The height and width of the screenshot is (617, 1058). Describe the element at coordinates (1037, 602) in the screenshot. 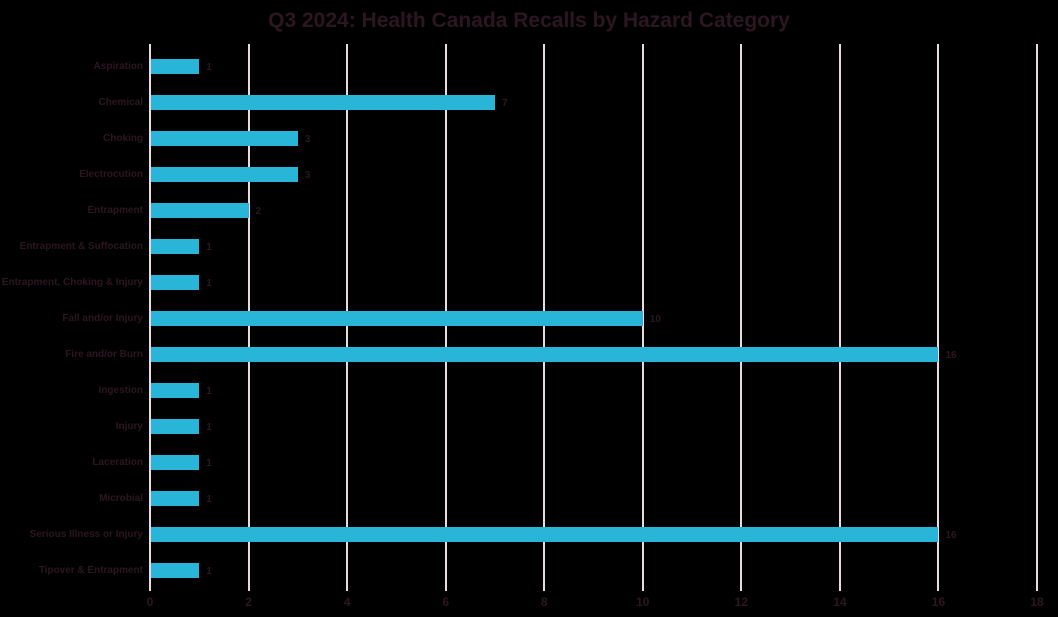

I see `x-tick-label: 18` at that location.